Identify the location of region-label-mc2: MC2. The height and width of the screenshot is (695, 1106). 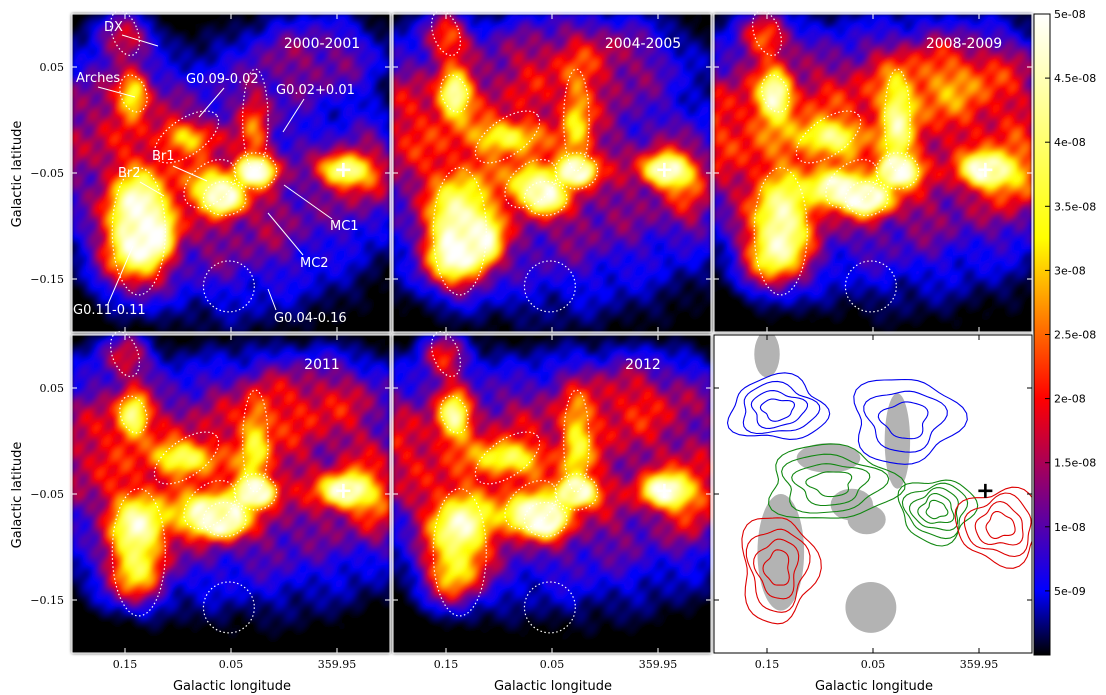
(314, 263).